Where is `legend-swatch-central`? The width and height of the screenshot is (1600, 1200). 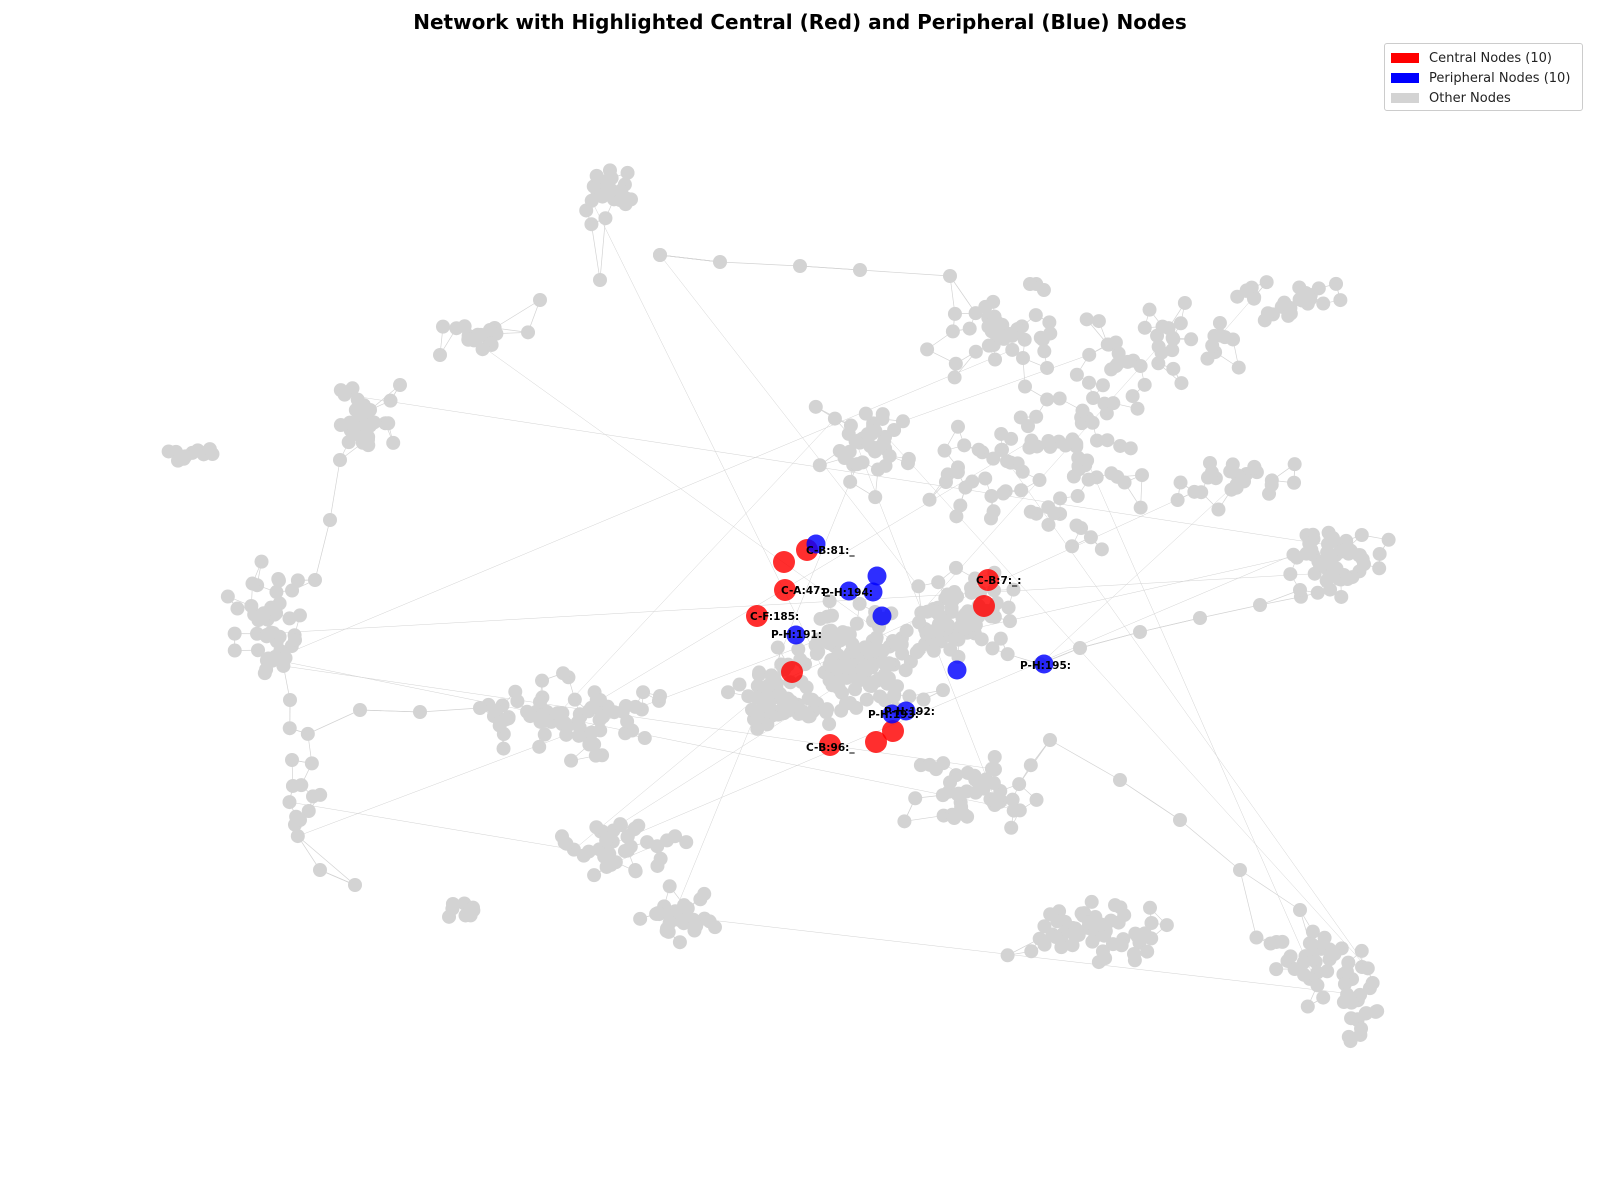
legend-swatch-central is located at coordinates (1405, 58).